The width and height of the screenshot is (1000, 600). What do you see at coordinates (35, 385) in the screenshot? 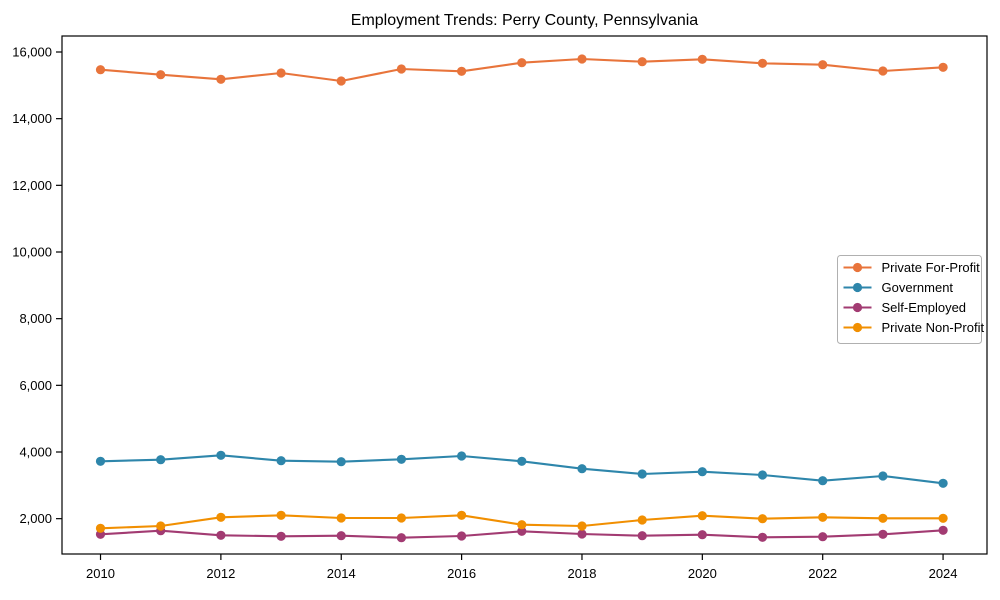
I see `y-tick-label: 6,000` at bounding box center [35, 385].